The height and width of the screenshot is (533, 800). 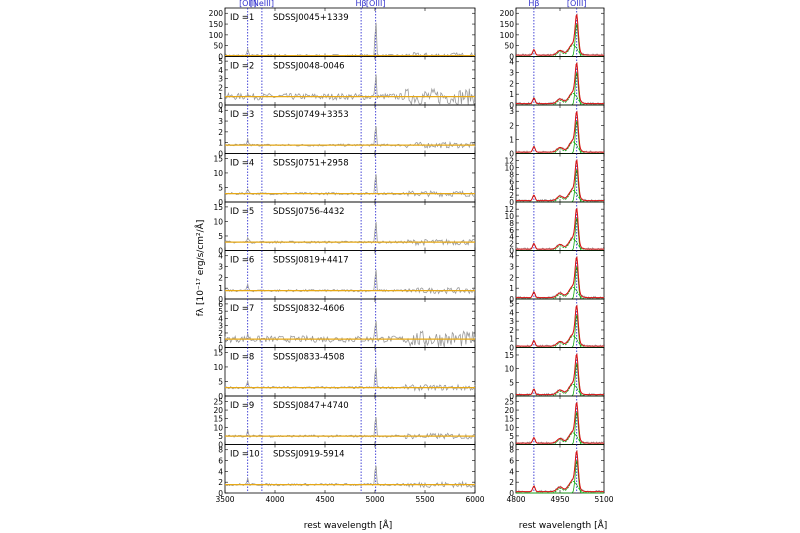 I want to click on x-tick-label: 5500, so click(x=424, y=499).